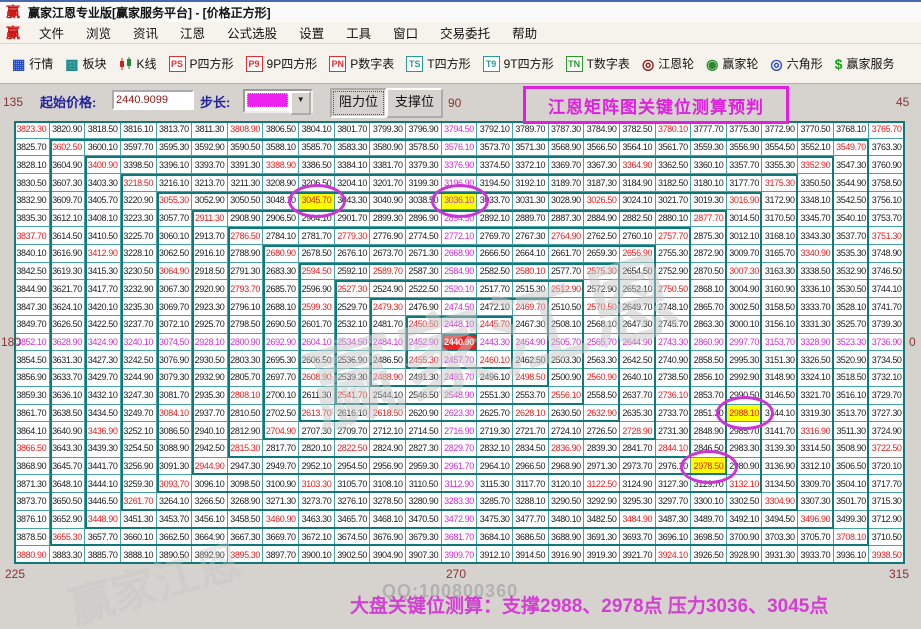  Describe the element at coordinates (193, 34) in the screenshot. I see `menu-item-江恩: 江恩` at that location.